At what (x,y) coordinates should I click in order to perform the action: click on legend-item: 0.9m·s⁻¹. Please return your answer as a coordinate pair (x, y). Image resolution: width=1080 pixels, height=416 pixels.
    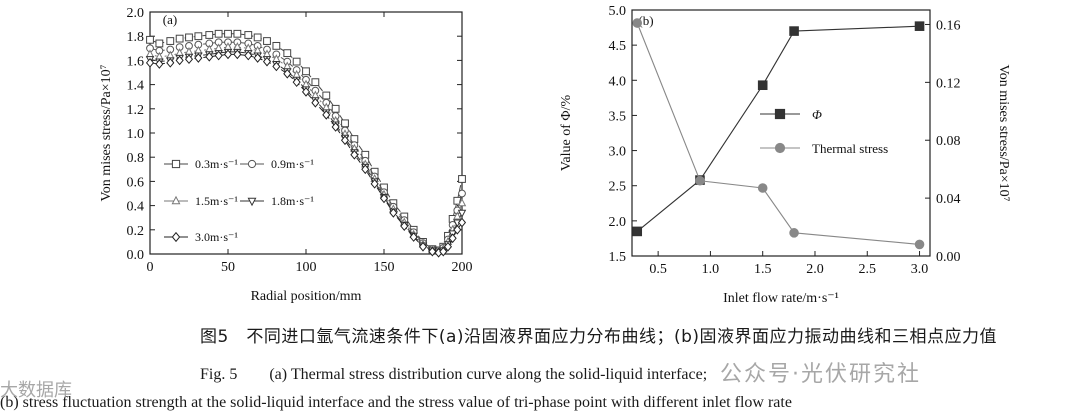
    Looking at the image, I should click on (277, 164).